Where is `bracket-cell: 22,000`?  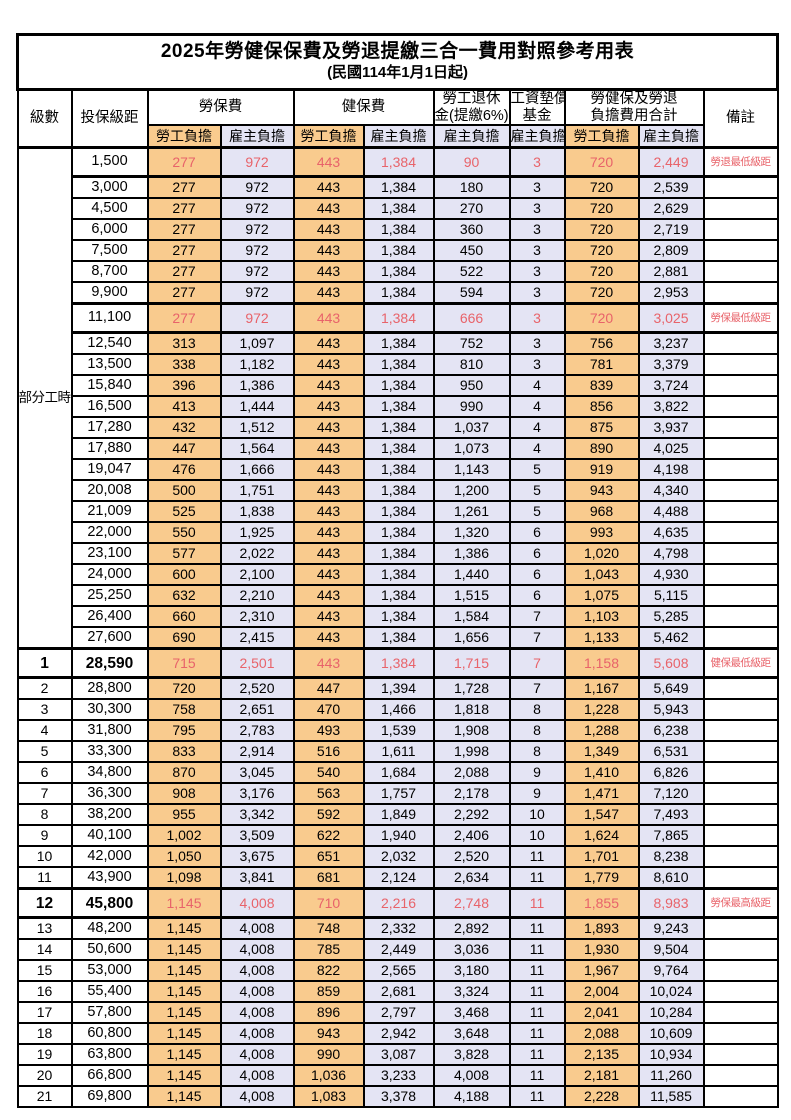
bracket-cell: 22,000 is located at coordinates (109, 533).